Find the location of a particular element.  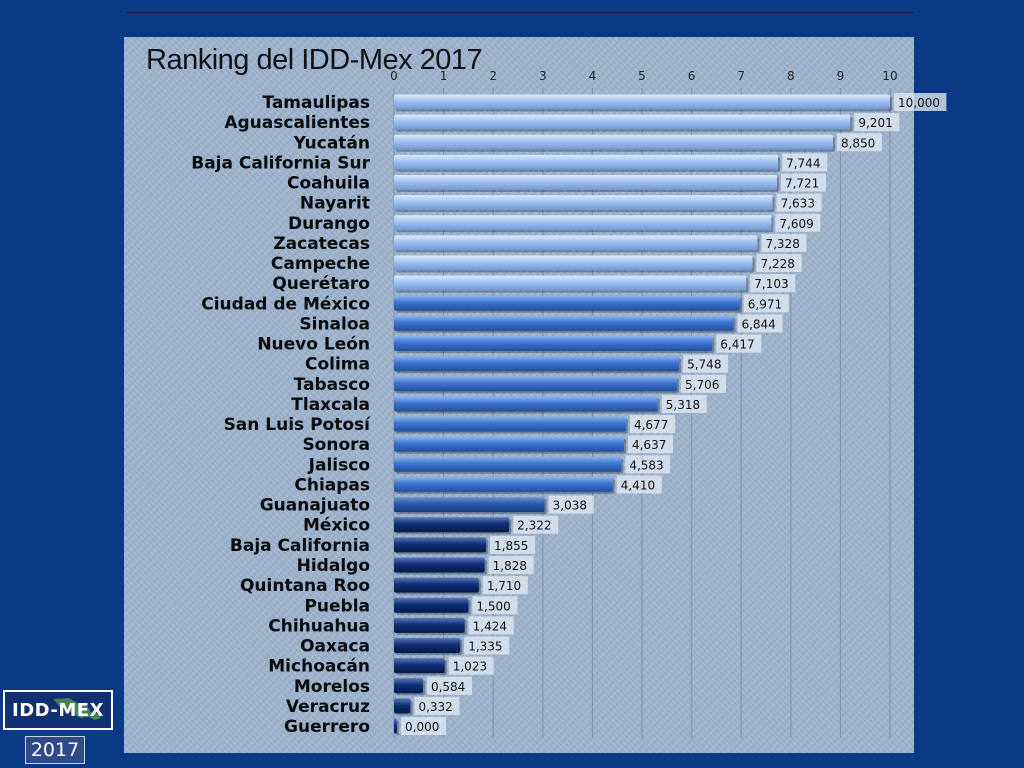

value-label: 1,855 is located at coordinates (511, 546).